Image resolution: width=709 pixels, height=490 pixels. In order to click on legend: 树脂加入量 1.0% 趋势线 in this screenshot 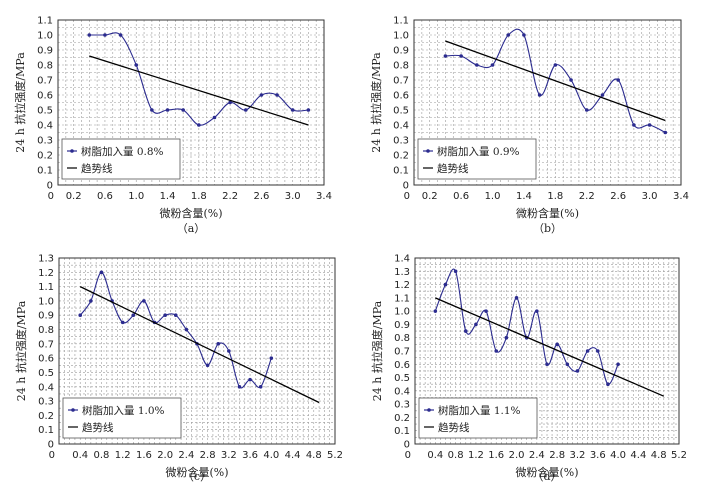, I will do `click(122, 418)`.